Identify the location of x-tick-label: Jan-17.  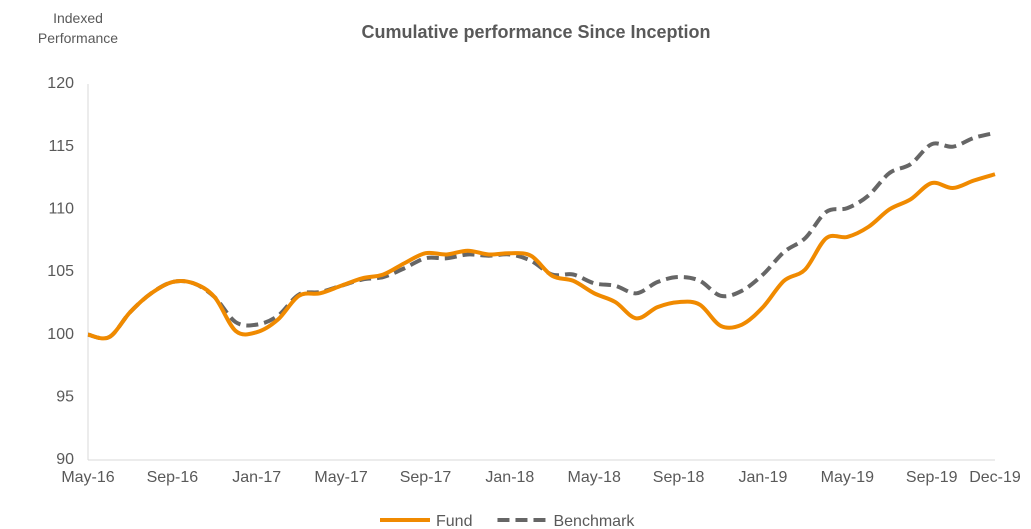
(256, 477).